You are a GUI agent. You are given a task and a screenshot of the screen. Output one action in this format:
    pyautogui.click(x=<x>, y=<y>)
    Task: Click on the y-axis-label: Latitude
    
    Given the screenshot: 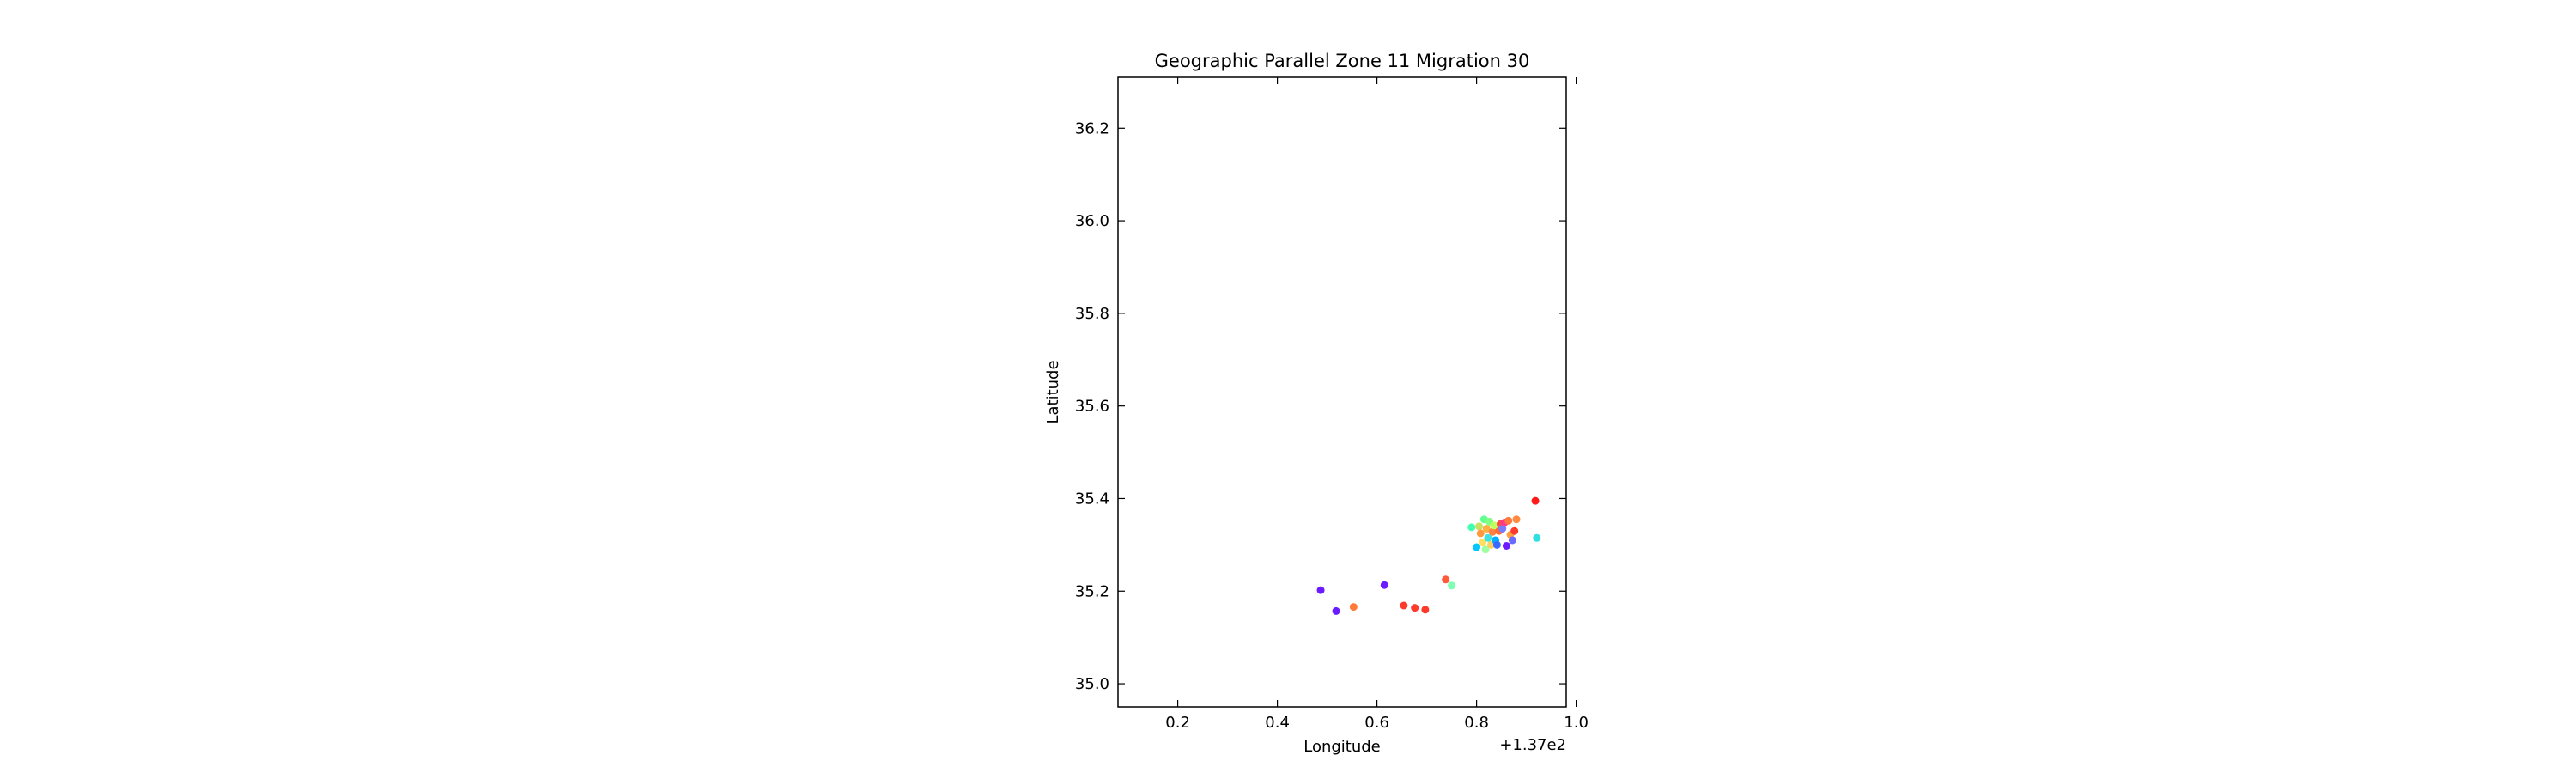 What is the action you would take?
    pyautogui.click(x=1053, y=391)
    